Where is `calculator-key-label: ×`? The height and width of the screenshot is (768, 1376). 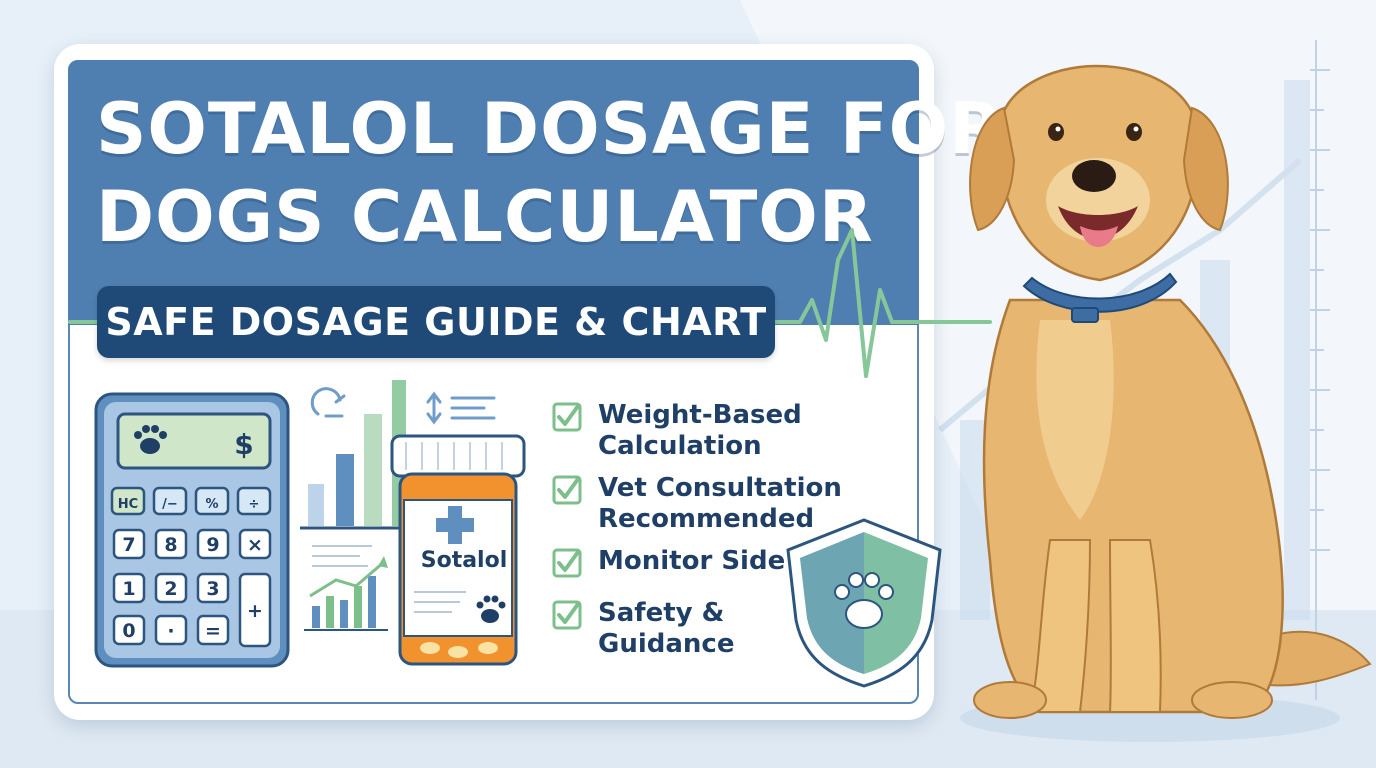 calculator-key-label: × is located at coordinates (255, 545).